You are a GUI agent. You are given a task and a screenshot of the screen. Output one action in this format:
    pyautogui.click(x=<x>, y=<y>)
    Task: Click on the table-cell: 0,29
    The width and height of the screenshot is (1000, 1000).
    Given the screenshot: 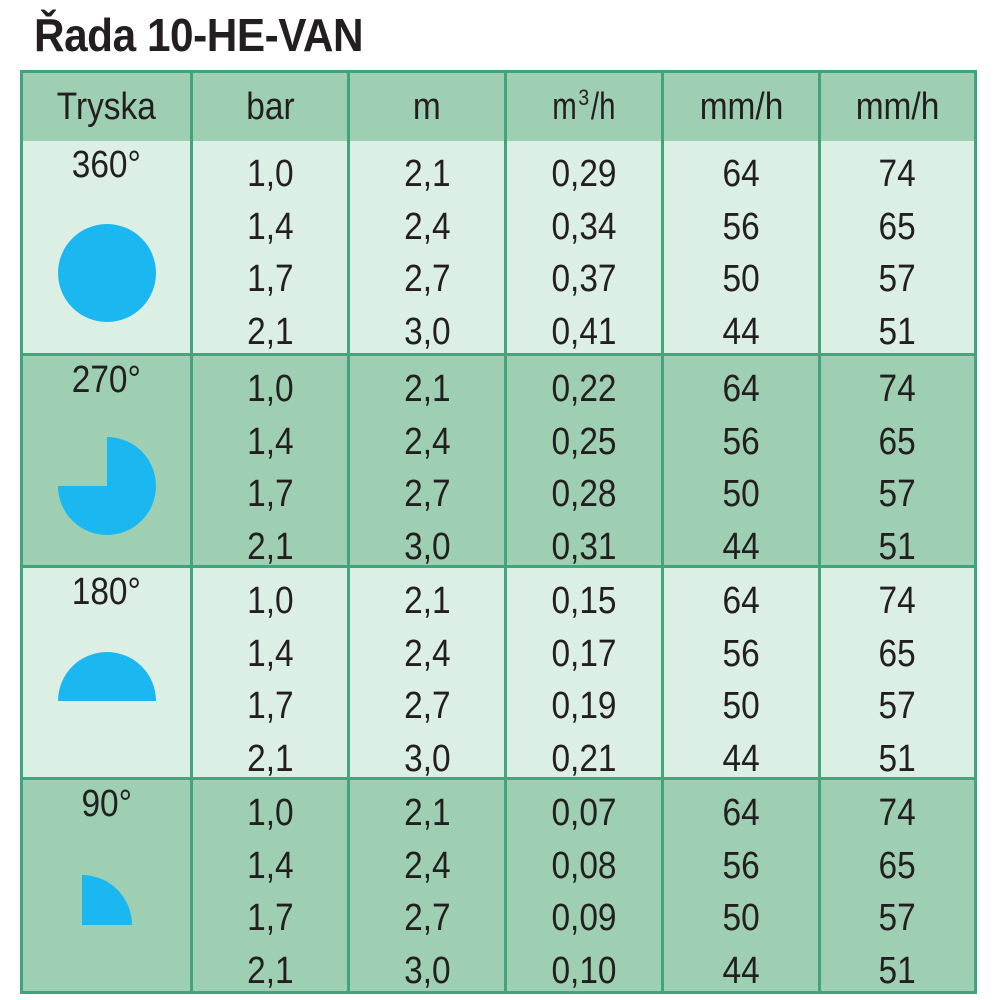 What is the action you would take?
    pyautogui.click(x=584, y=174)
    